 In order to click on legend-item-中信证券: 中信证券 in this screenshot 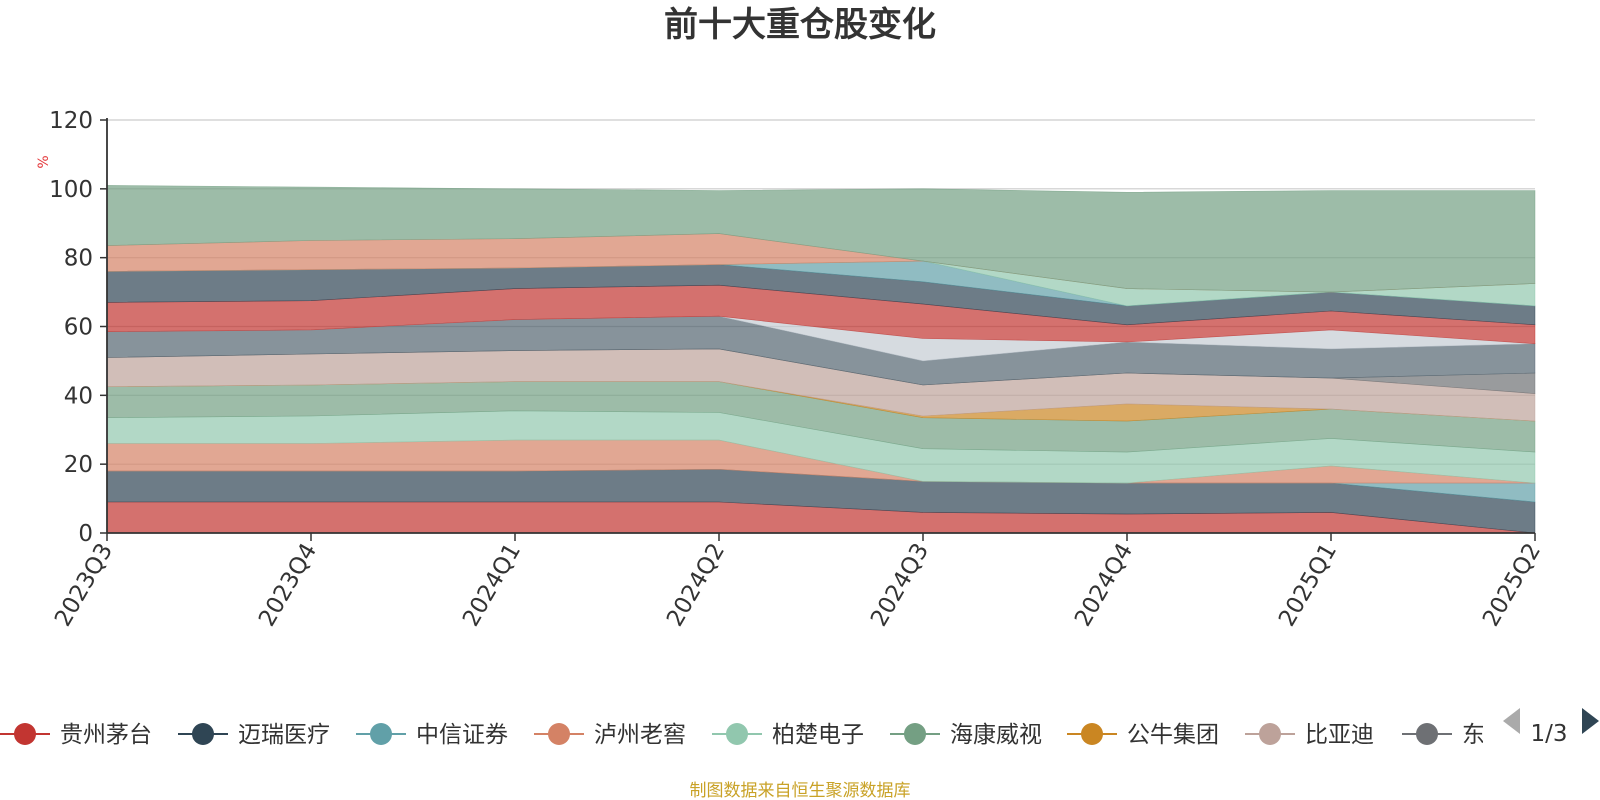, I will do `click(432, 735)`.